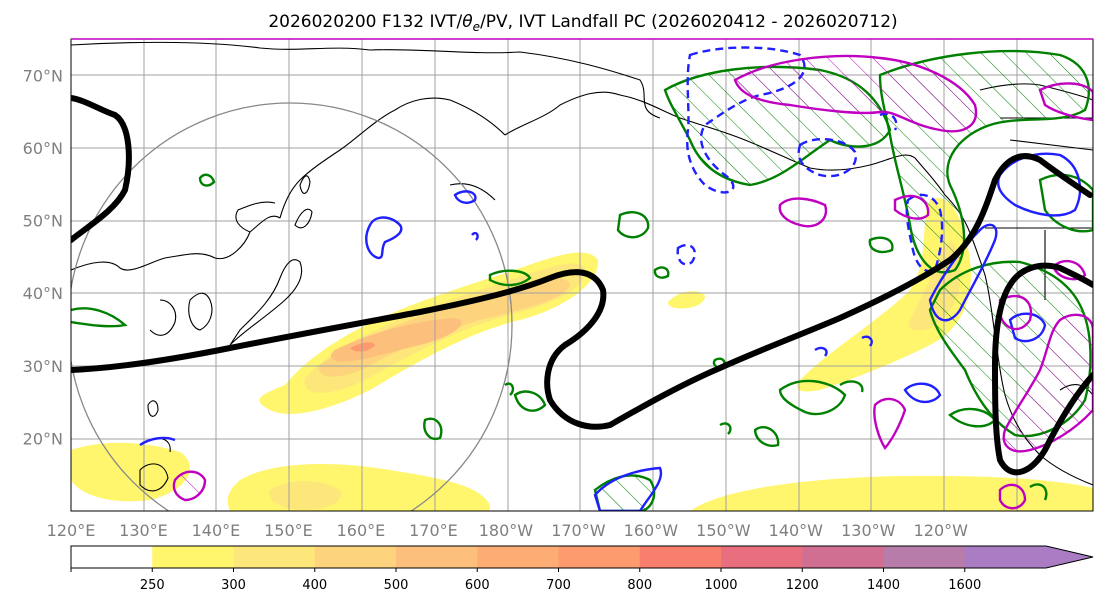 The width and height of the screenshot is (1105, 606). What do you see at coordinates (868, 530) in the screenshot?
I see `lon-label: 130°W` at bounding box center [868, 530].